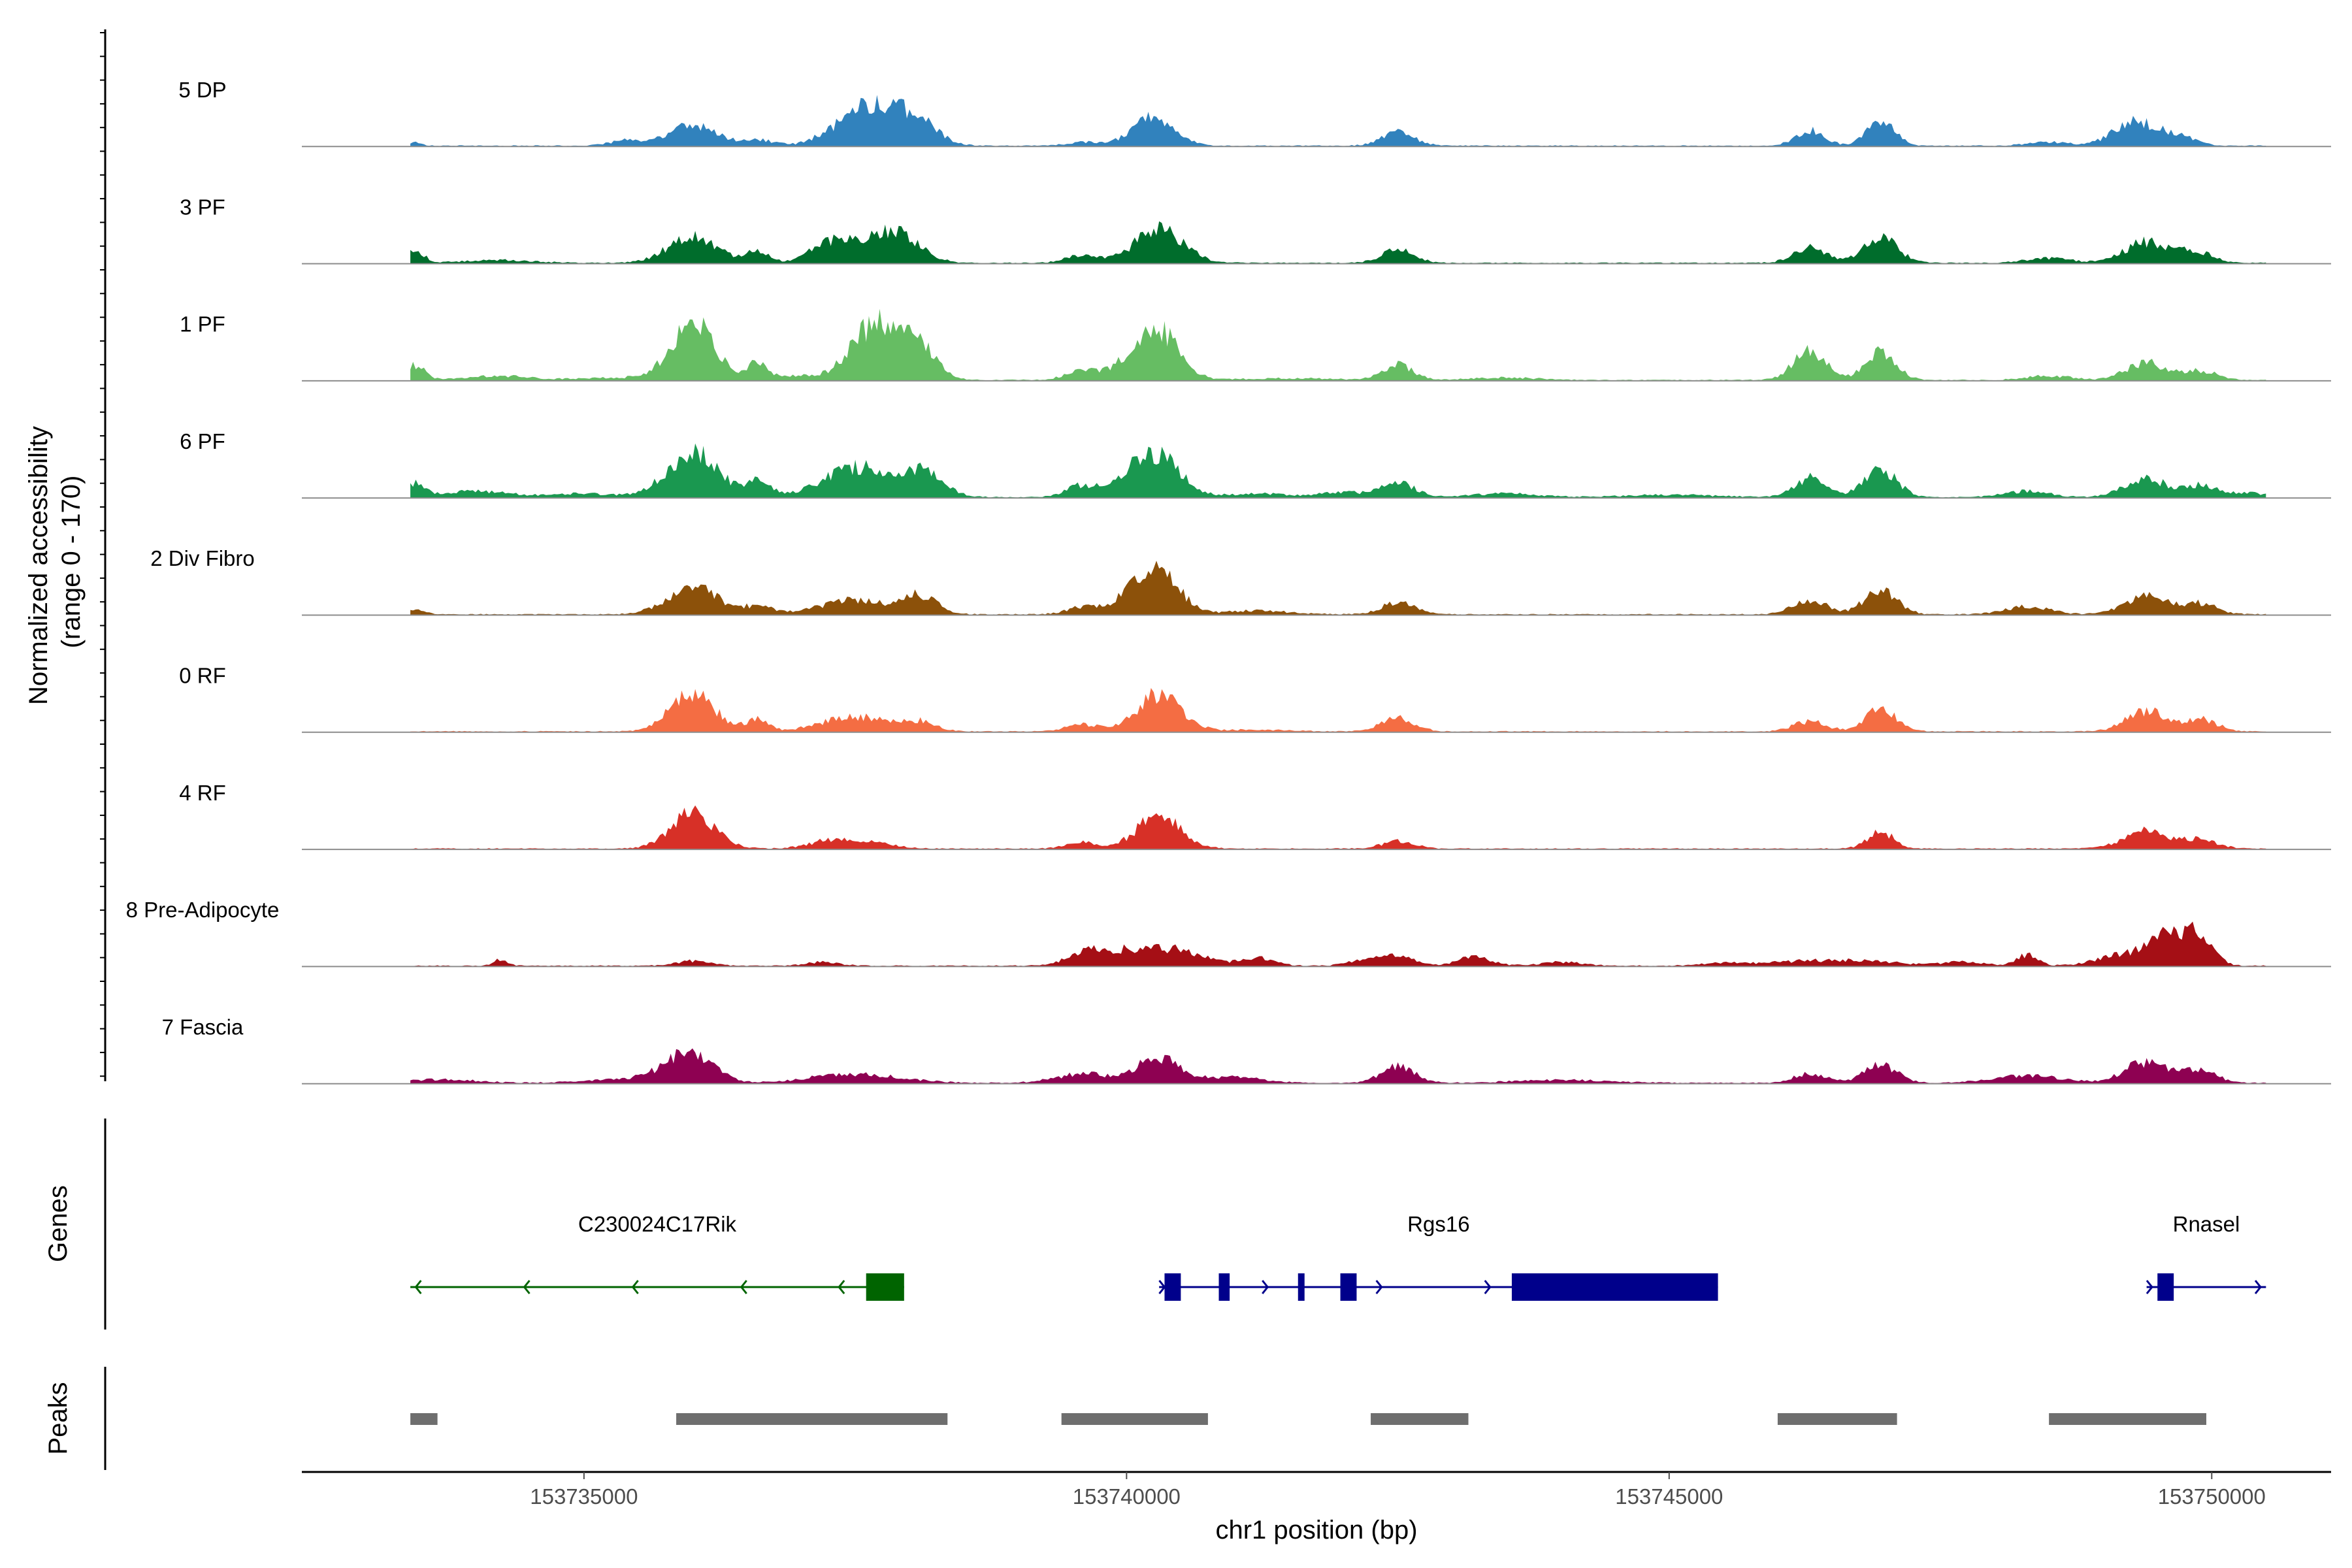 The height and width of the screenshot is (1568, 2352). What do you see at coordinates (657, 1256) in the screenshot?
I see `gene-c230024c17rik: C230024C17Rik` at bounding box center [657, 1256].